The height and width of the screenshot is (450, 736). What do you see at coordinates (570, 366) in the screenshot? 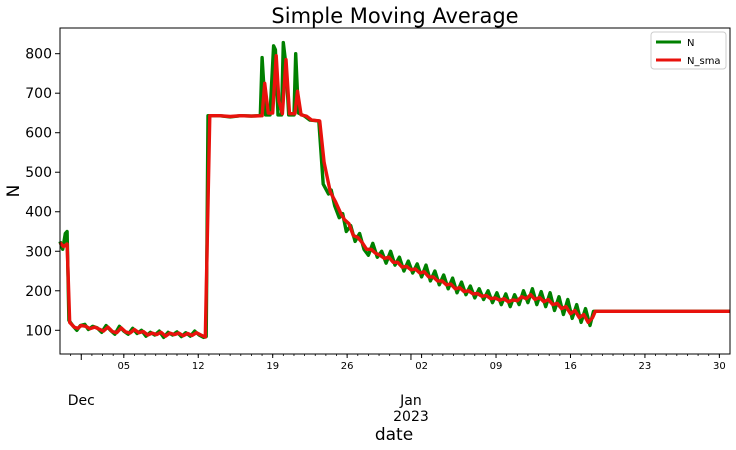
I see `x-tick-label: 16` at bounding box center [570, 366].